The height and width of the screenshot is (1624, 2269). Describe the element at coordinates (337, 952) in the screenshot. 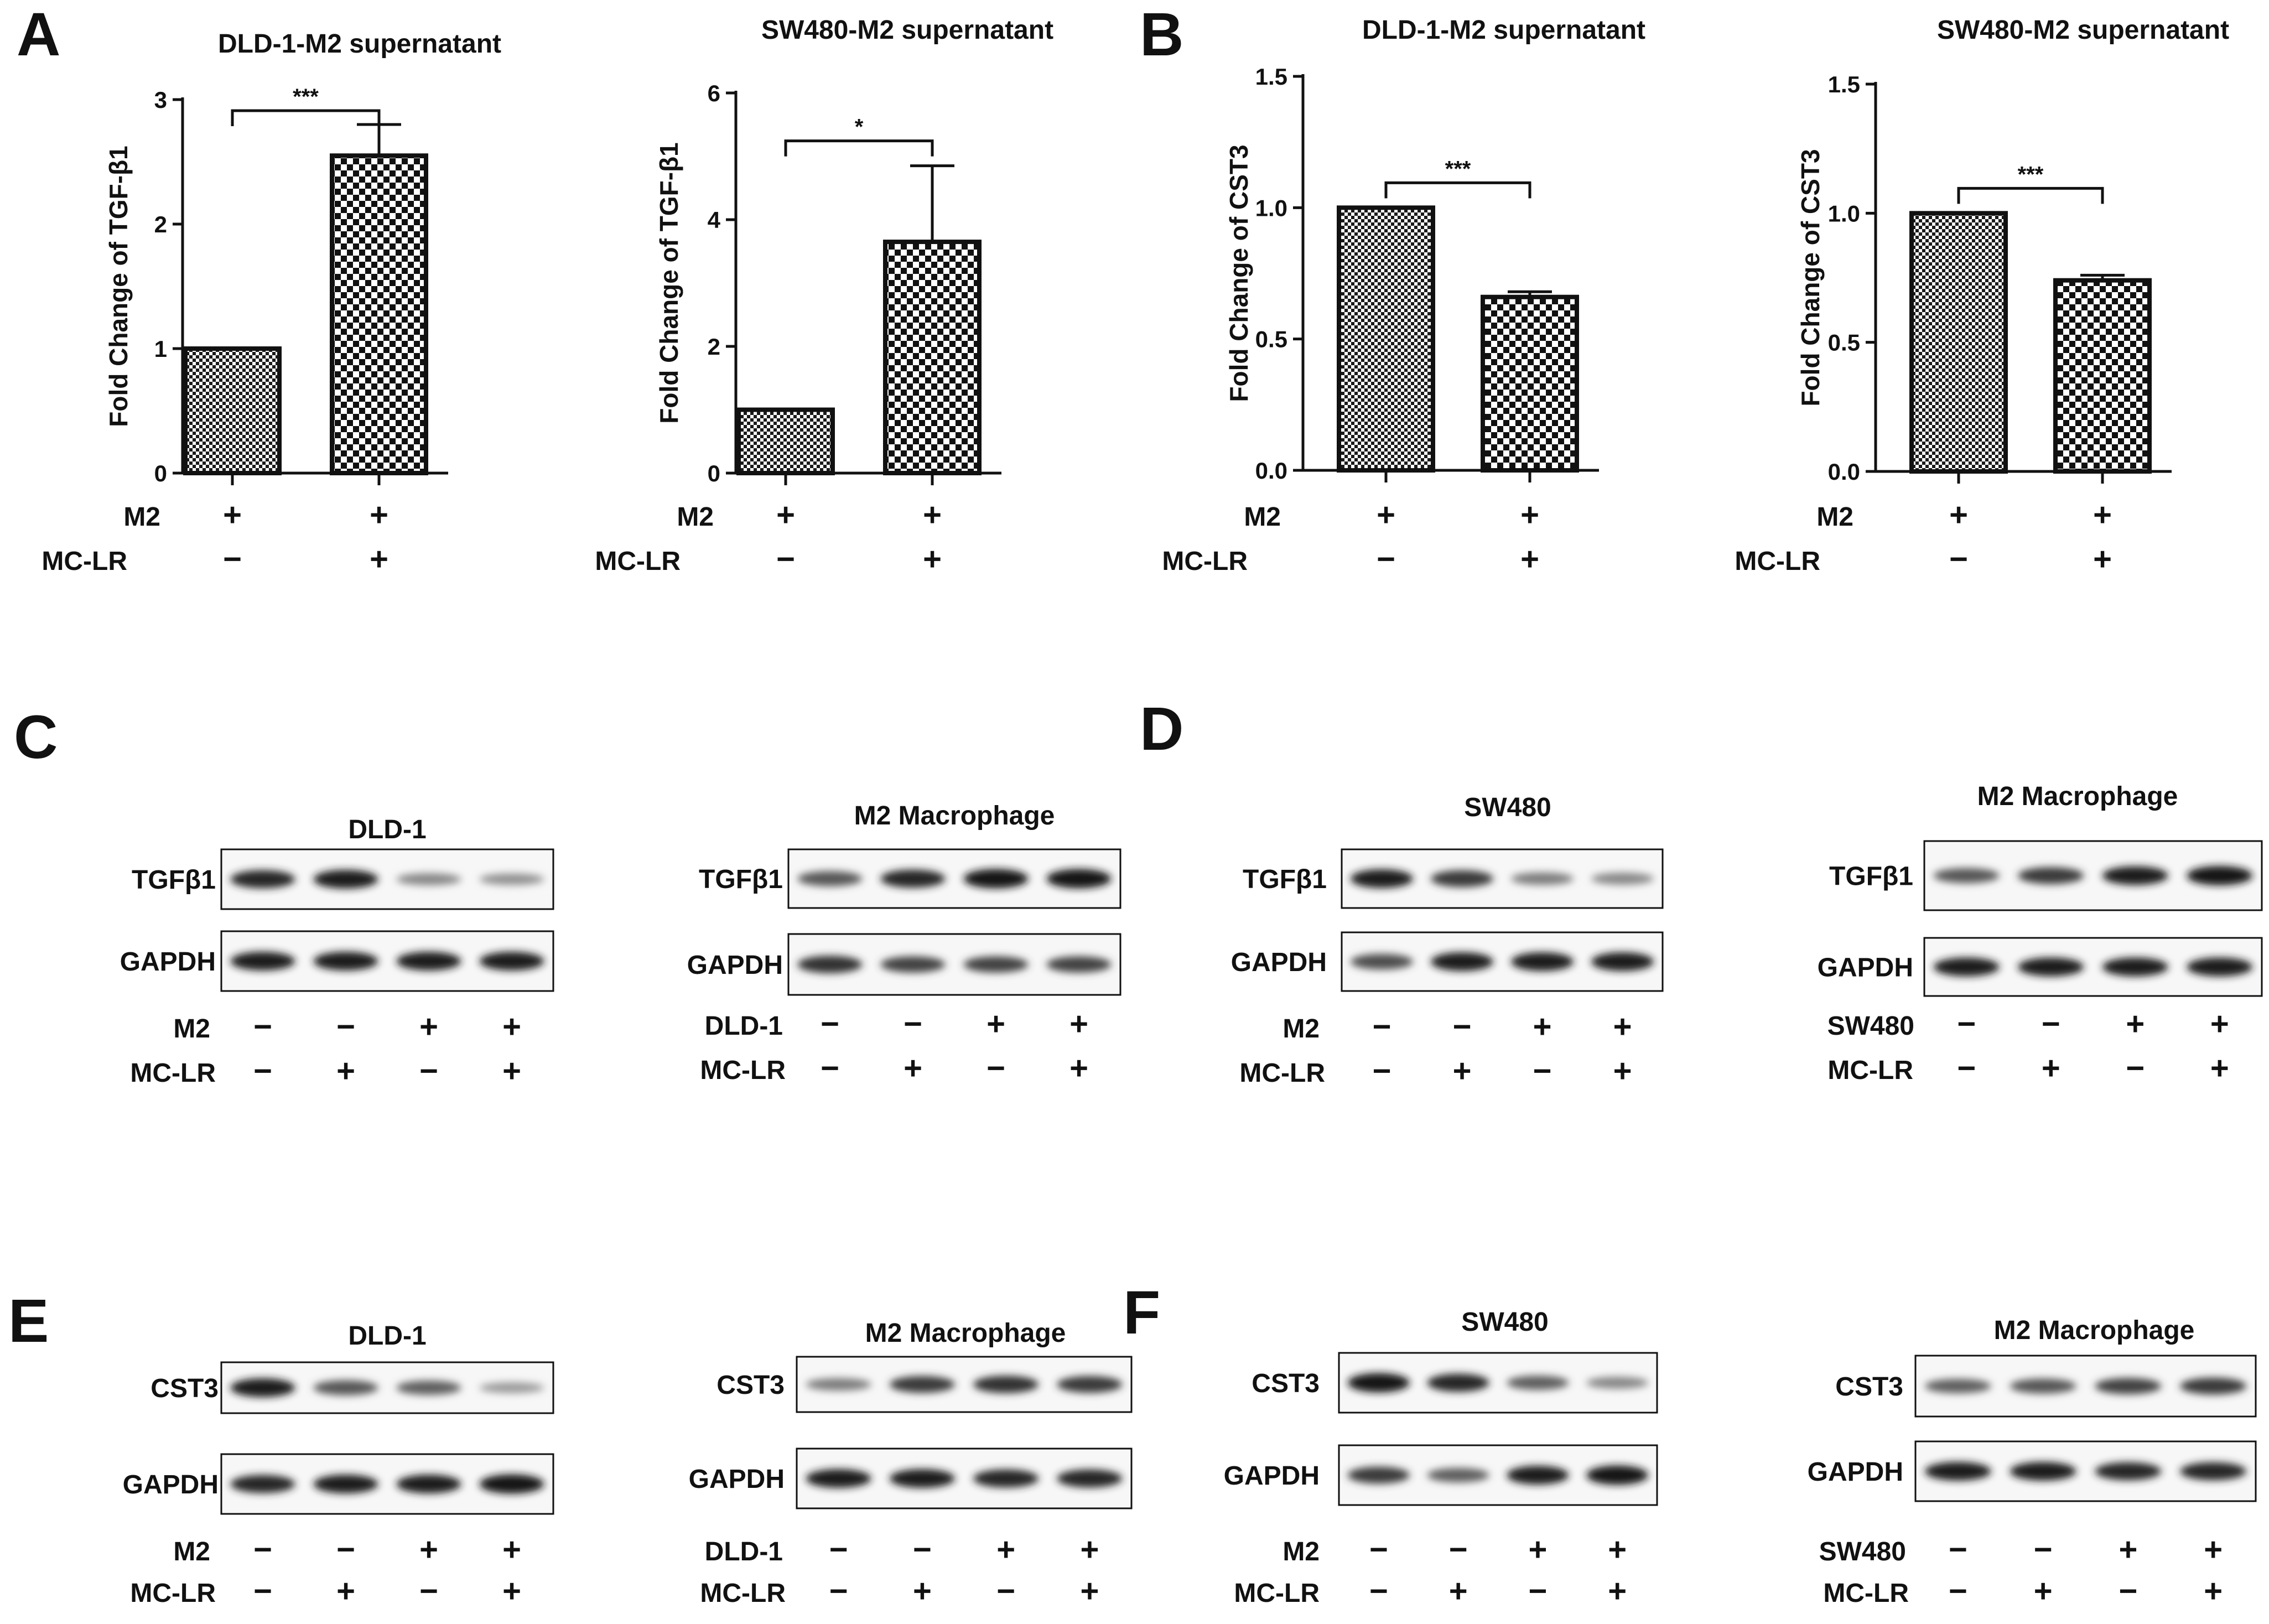

I see `western-blot-1: DLD-1 TGFβ1 GAPDH M2 − − + + MC-LR − + − +` at that location.